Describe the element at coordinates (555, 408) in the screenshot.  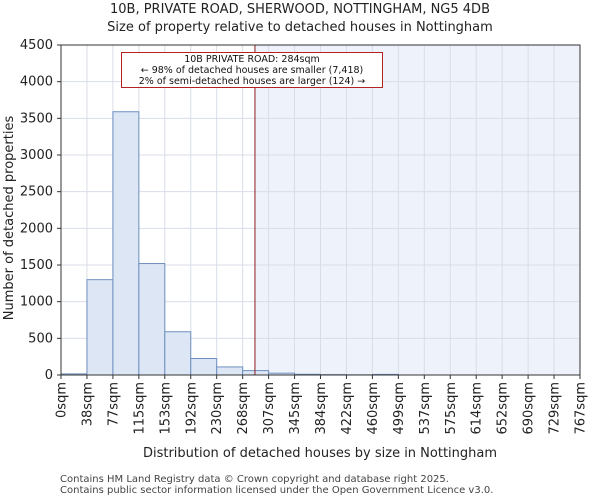
I see `x-tick-label: 729sqm` at that location.